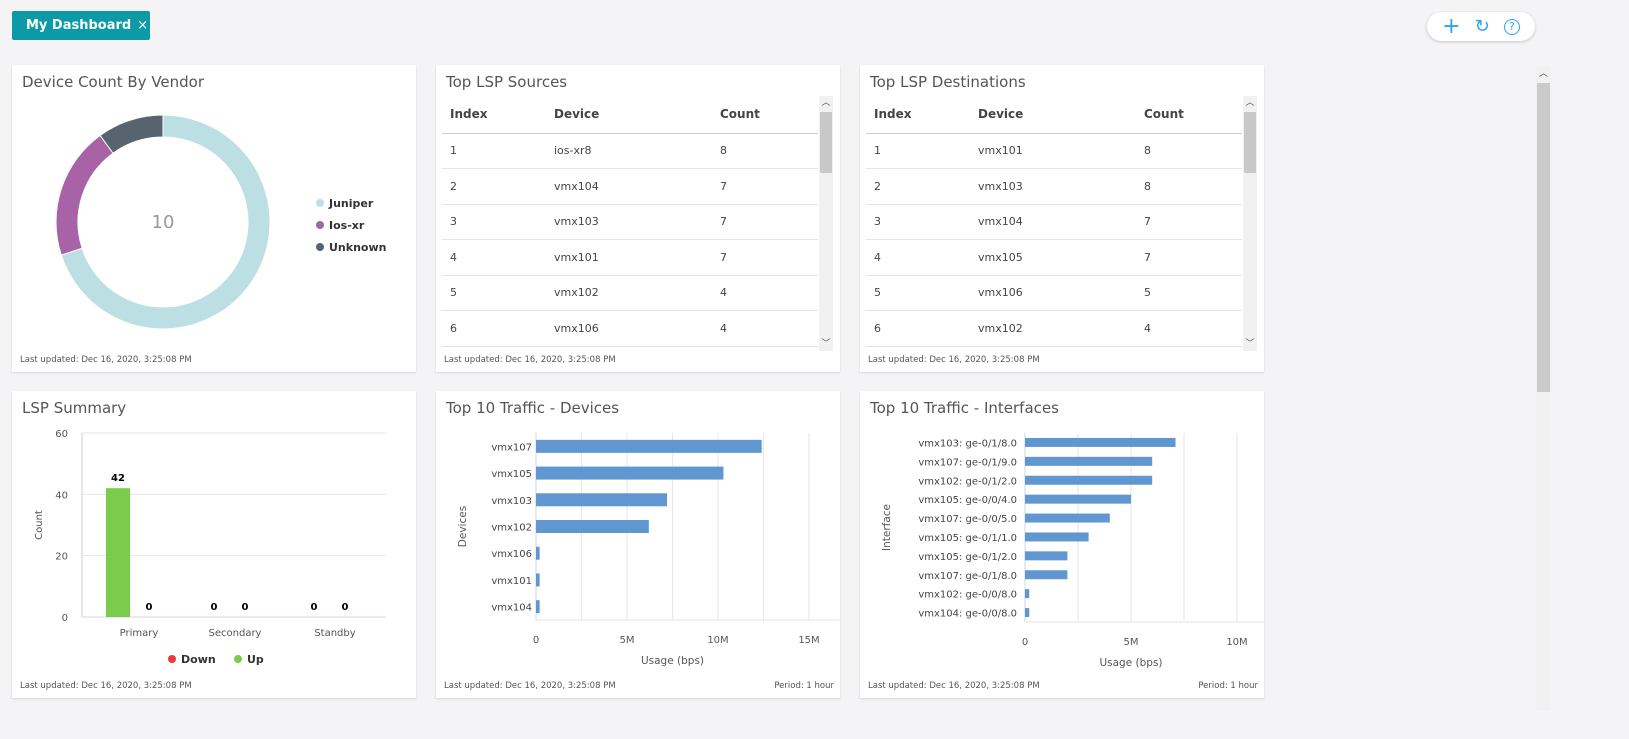 This screenshot has height=739, width=1629. What do you see at coordinates (511, 474) in the screenshot?
I see `y-tick-label: vmx105` at bounding box center [511, 474].